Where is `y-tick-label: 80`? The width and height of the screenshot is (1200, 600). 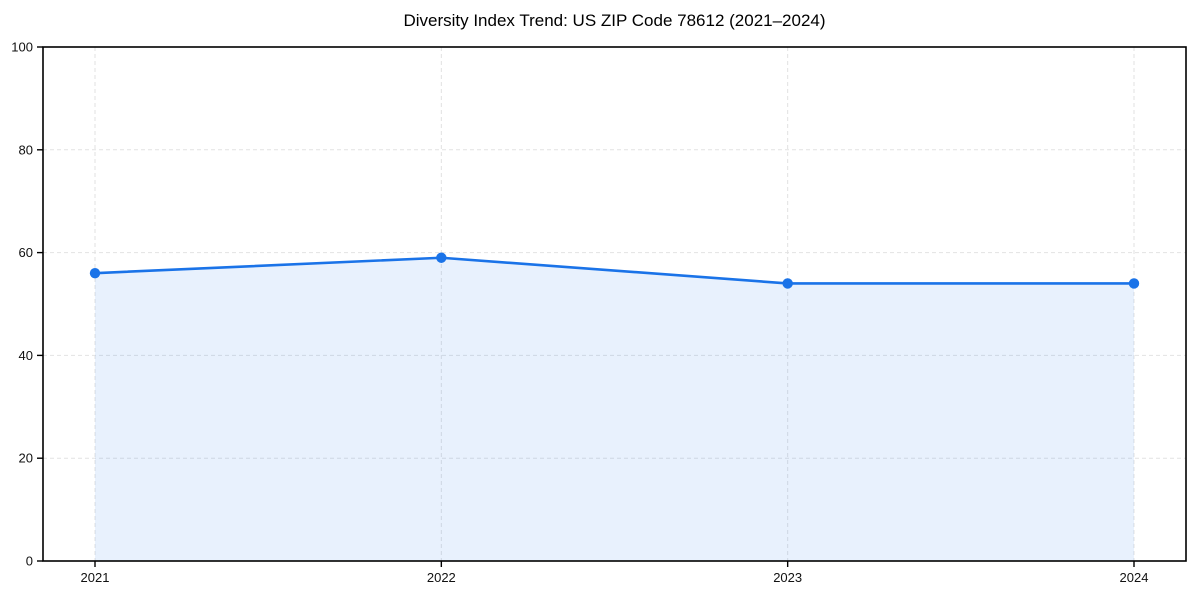 y-tick-label: 80 is located at coordinates (26, 149).